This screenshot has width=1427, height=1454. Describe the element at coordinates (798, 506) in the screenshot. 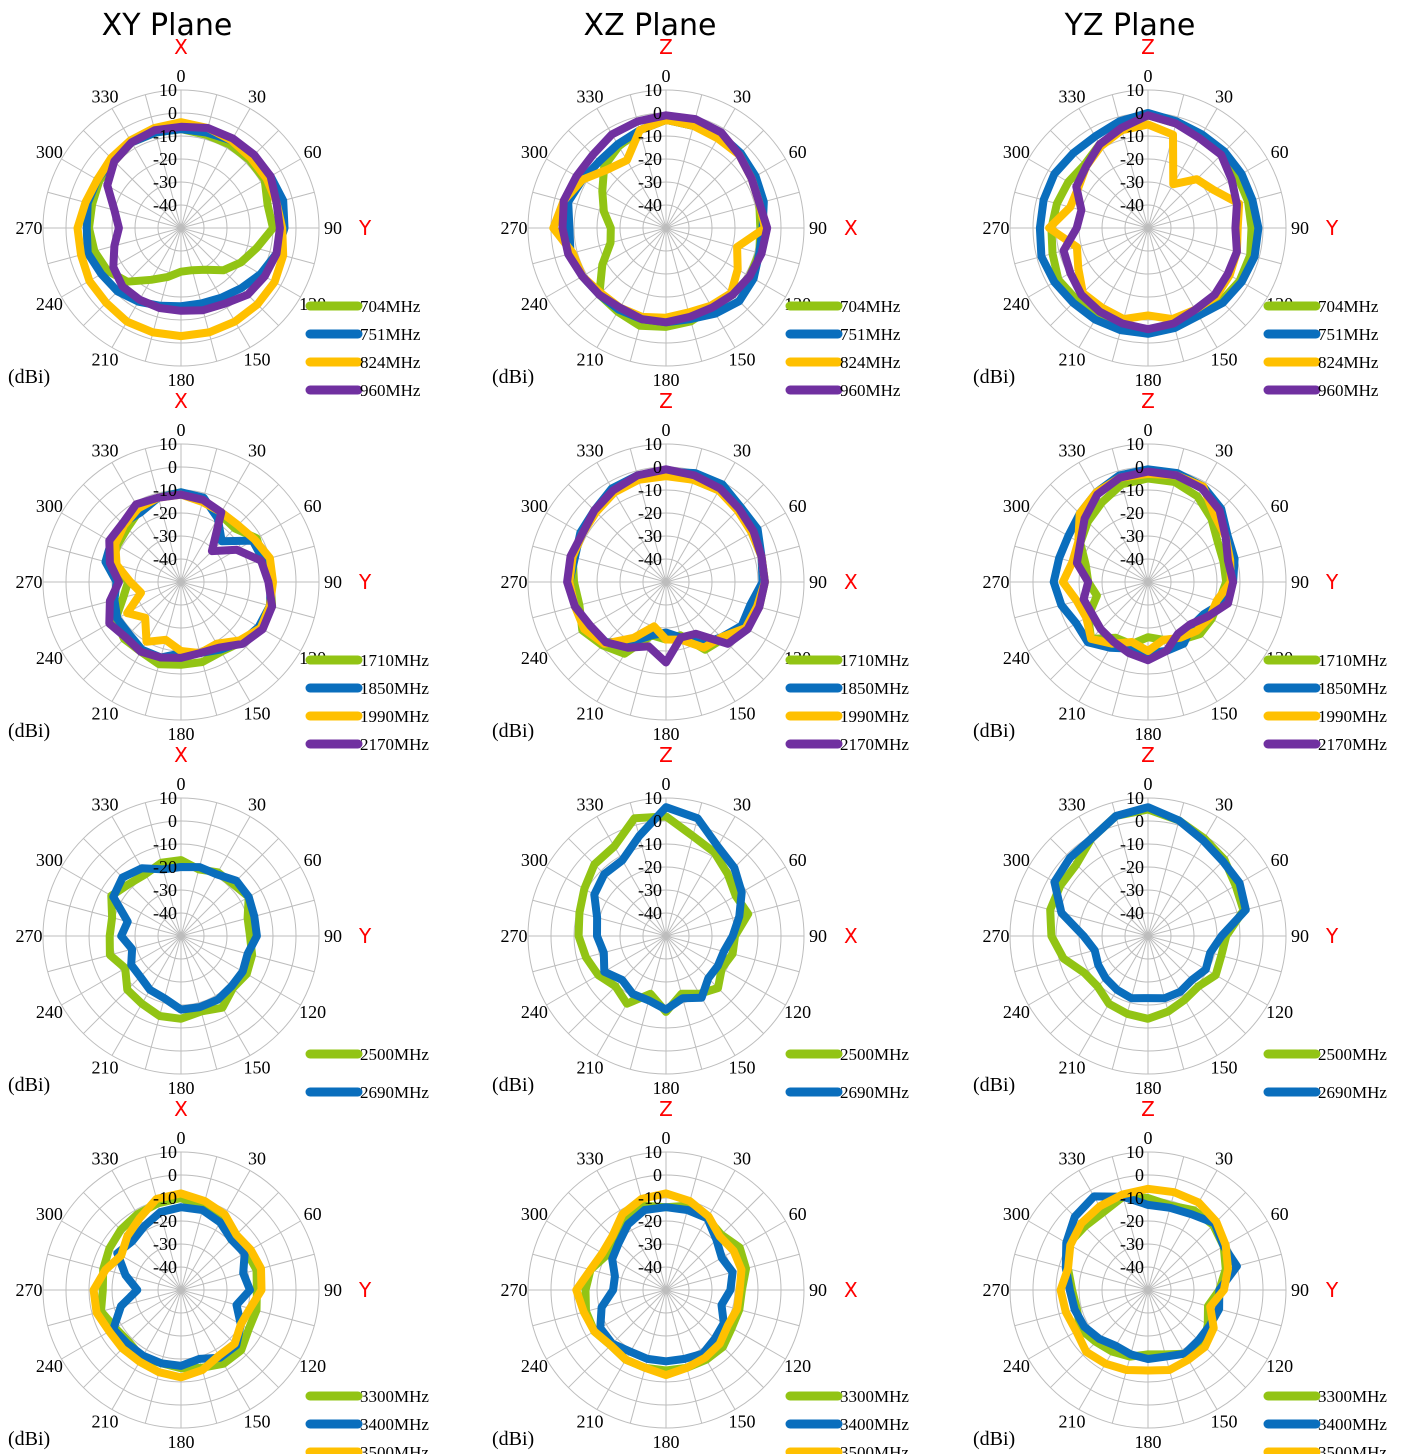

I see `angle-tick-label: 60` at that location.